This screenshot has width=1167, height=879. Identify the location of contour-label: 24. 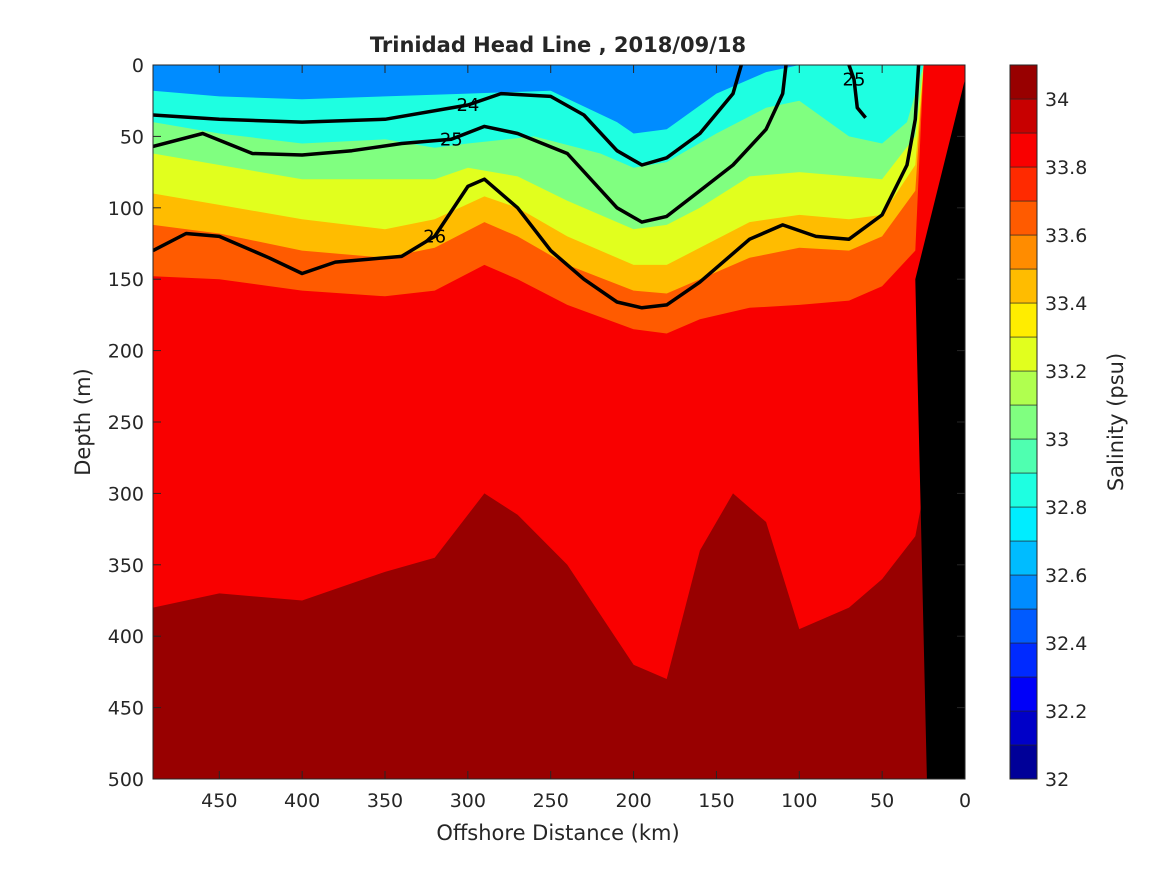
(467, 105).